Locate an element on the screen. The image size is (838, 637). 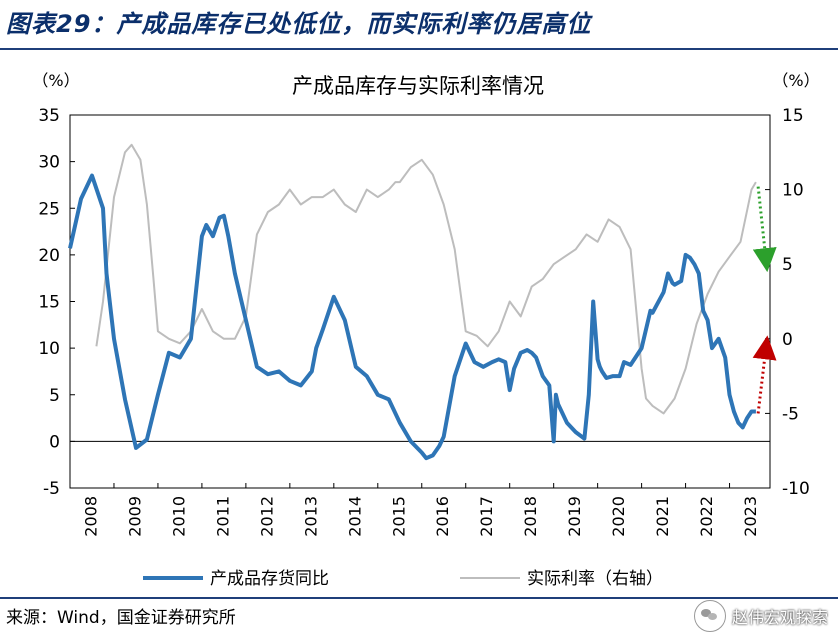
x-tick-label: 2017 is located at coordinates (486, 516).